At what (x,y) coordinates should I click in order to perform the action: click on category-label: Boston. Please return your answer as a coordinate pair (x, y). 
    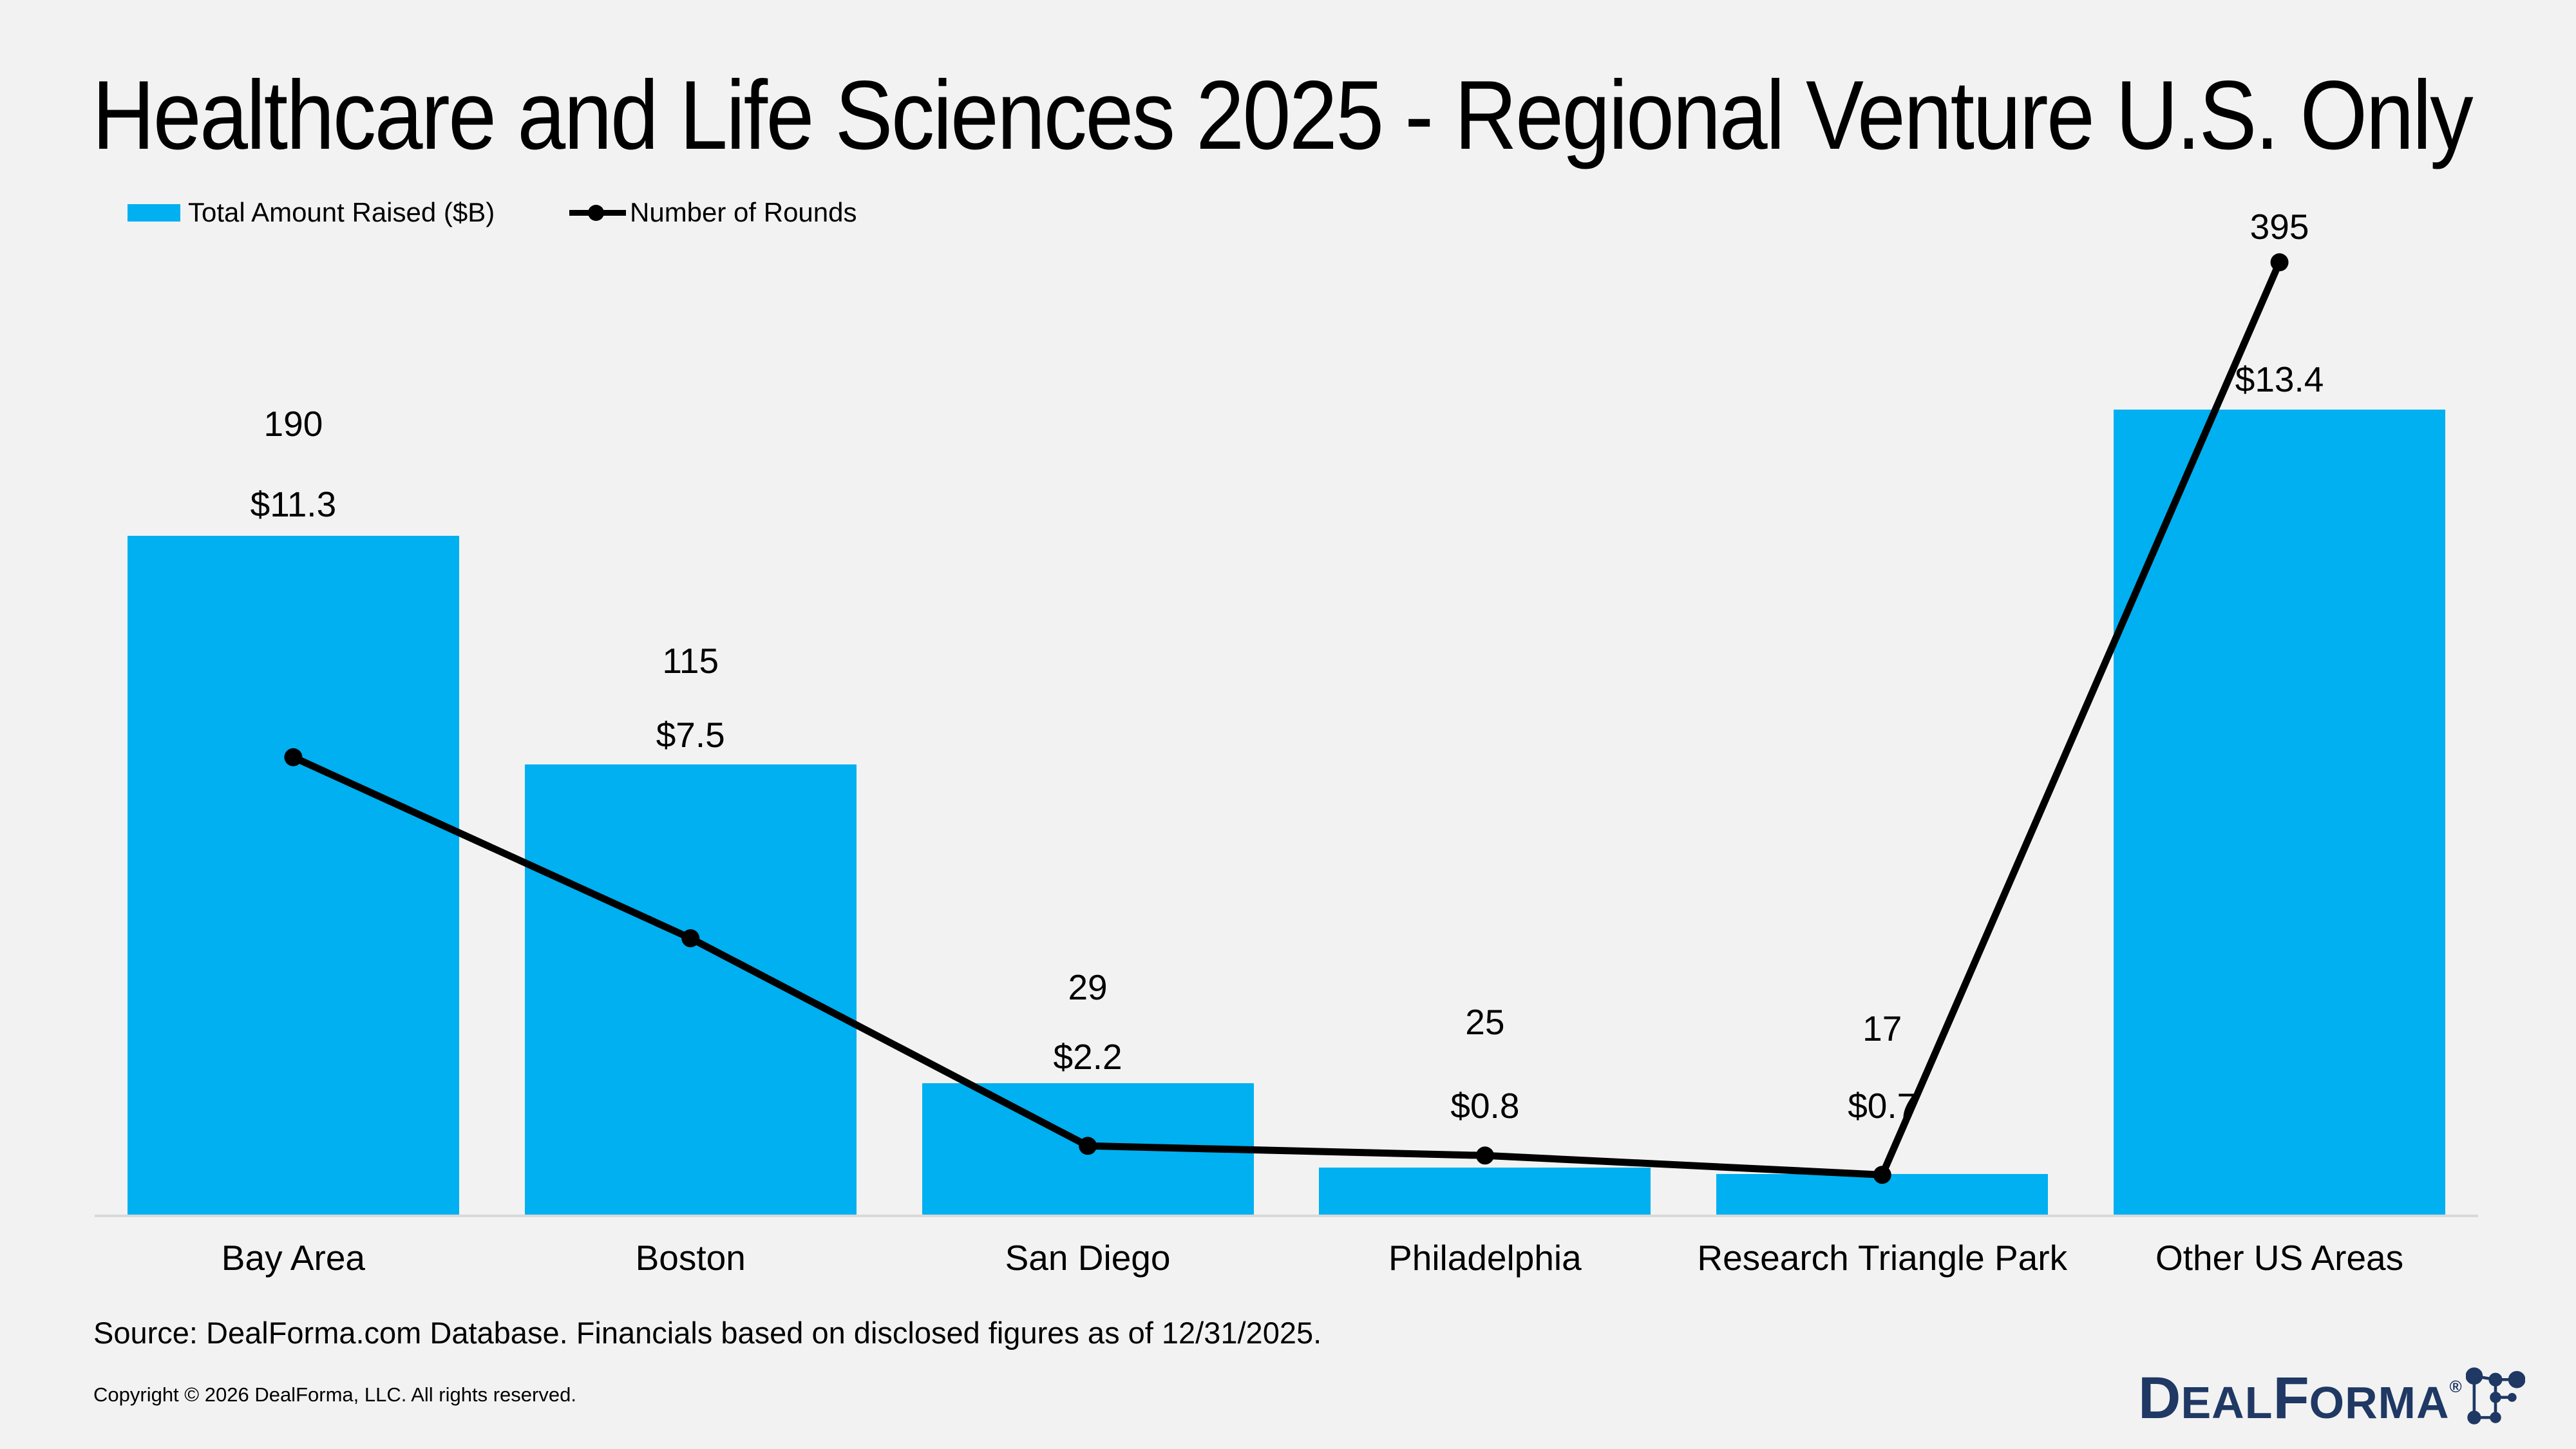
    Looking at the image, I should click on (690, 1258).